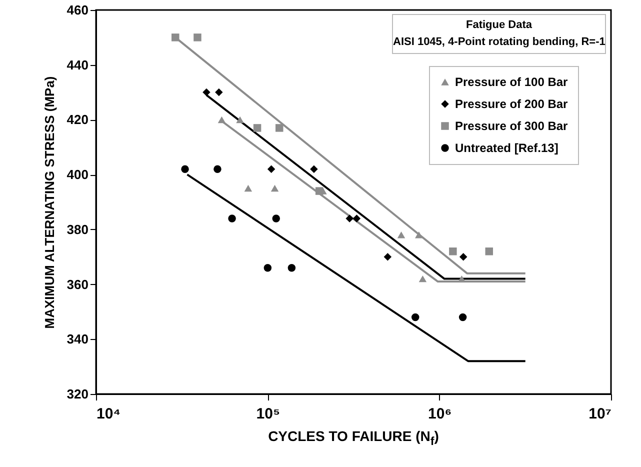  Describe the element at coordinates (77, 64) in the screenshot. I see `y-tick-label: 440` at that location.